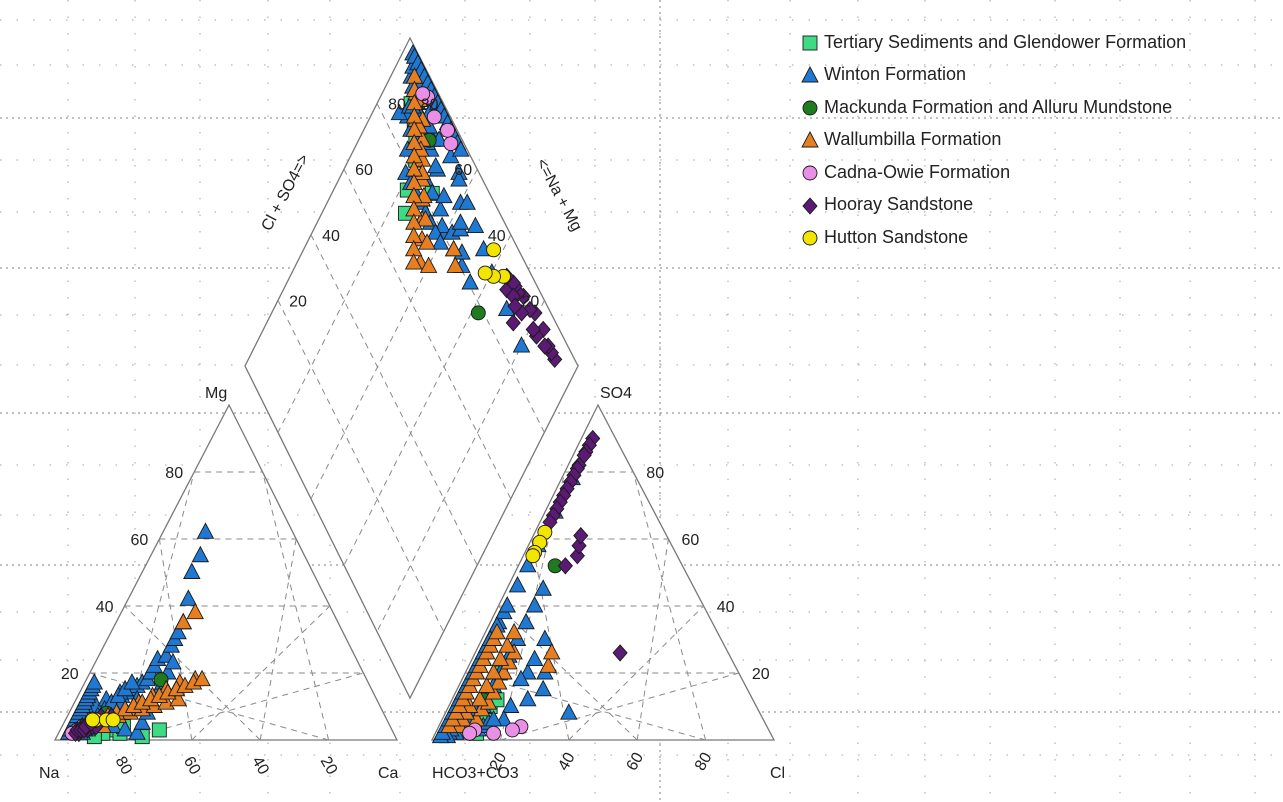 This screenshot has width=1283, height=802. I want to click on legend-label: Hooray Sandstone, so click(899, 204).